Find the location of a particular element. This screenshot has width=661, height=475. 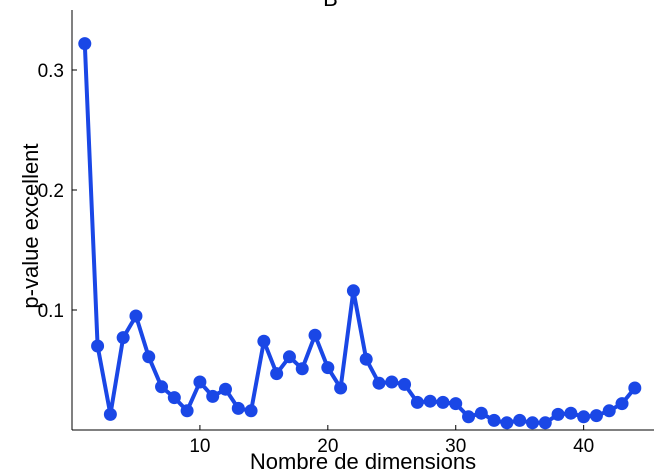

chart-title: B is located at coordinates (330, 6).